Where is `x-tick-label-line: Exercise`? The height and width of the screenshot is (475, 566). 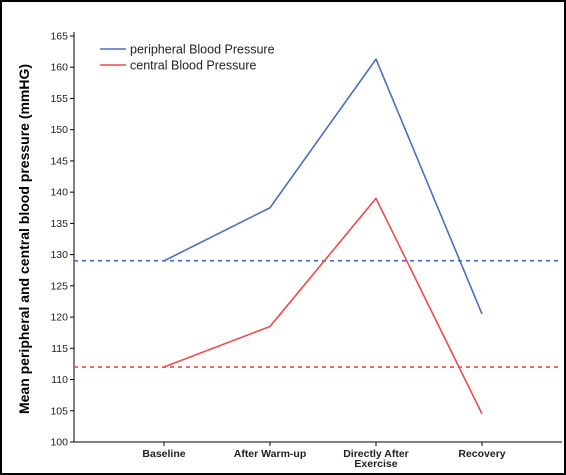 x-tick-label-line: Exercise is located at coordinates (375, 464).